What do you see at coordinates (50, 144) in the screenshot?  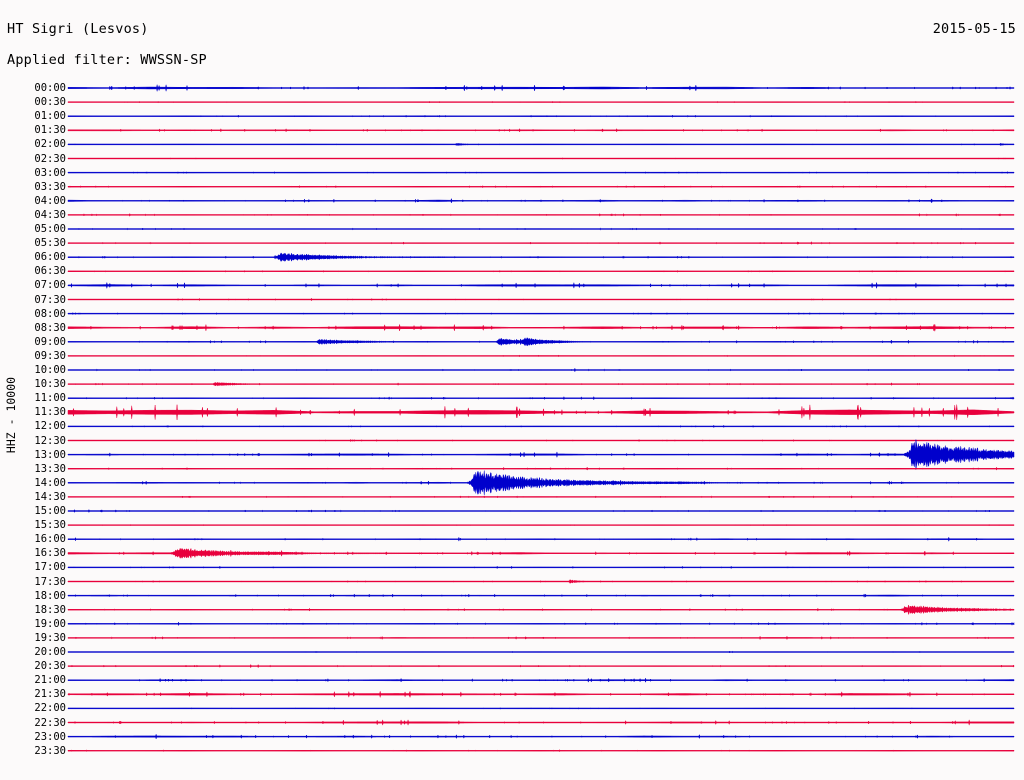 I see `time-label: 02:00` at bounding box center [50, 144].